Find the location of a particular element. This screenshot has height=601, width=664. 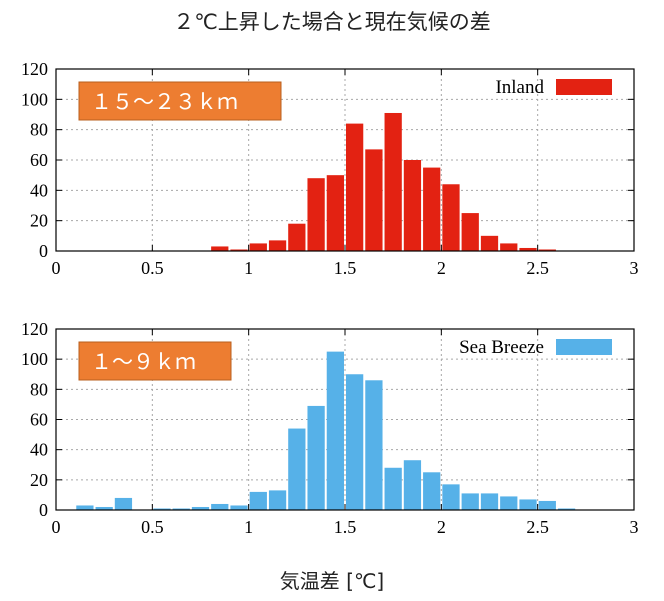

legend-label: Sea Breeze is located at coordinates (501, 347).